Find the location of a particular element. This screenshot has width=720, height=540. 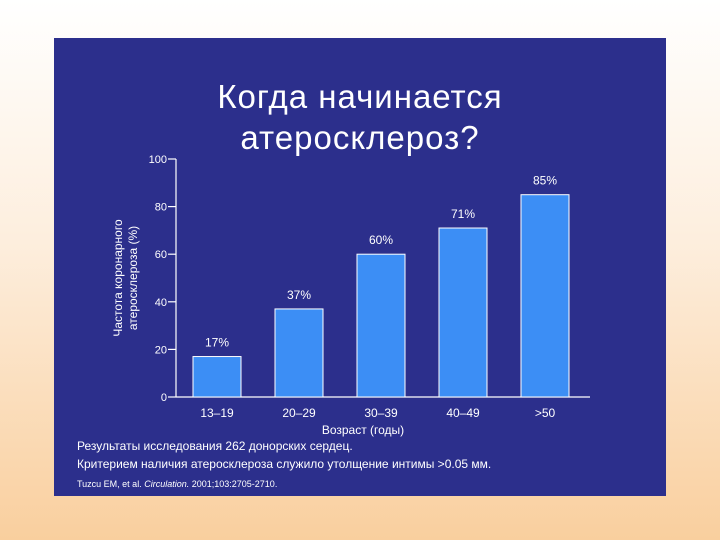

x-tick-label: >50 is located at coordinates (545, 413).